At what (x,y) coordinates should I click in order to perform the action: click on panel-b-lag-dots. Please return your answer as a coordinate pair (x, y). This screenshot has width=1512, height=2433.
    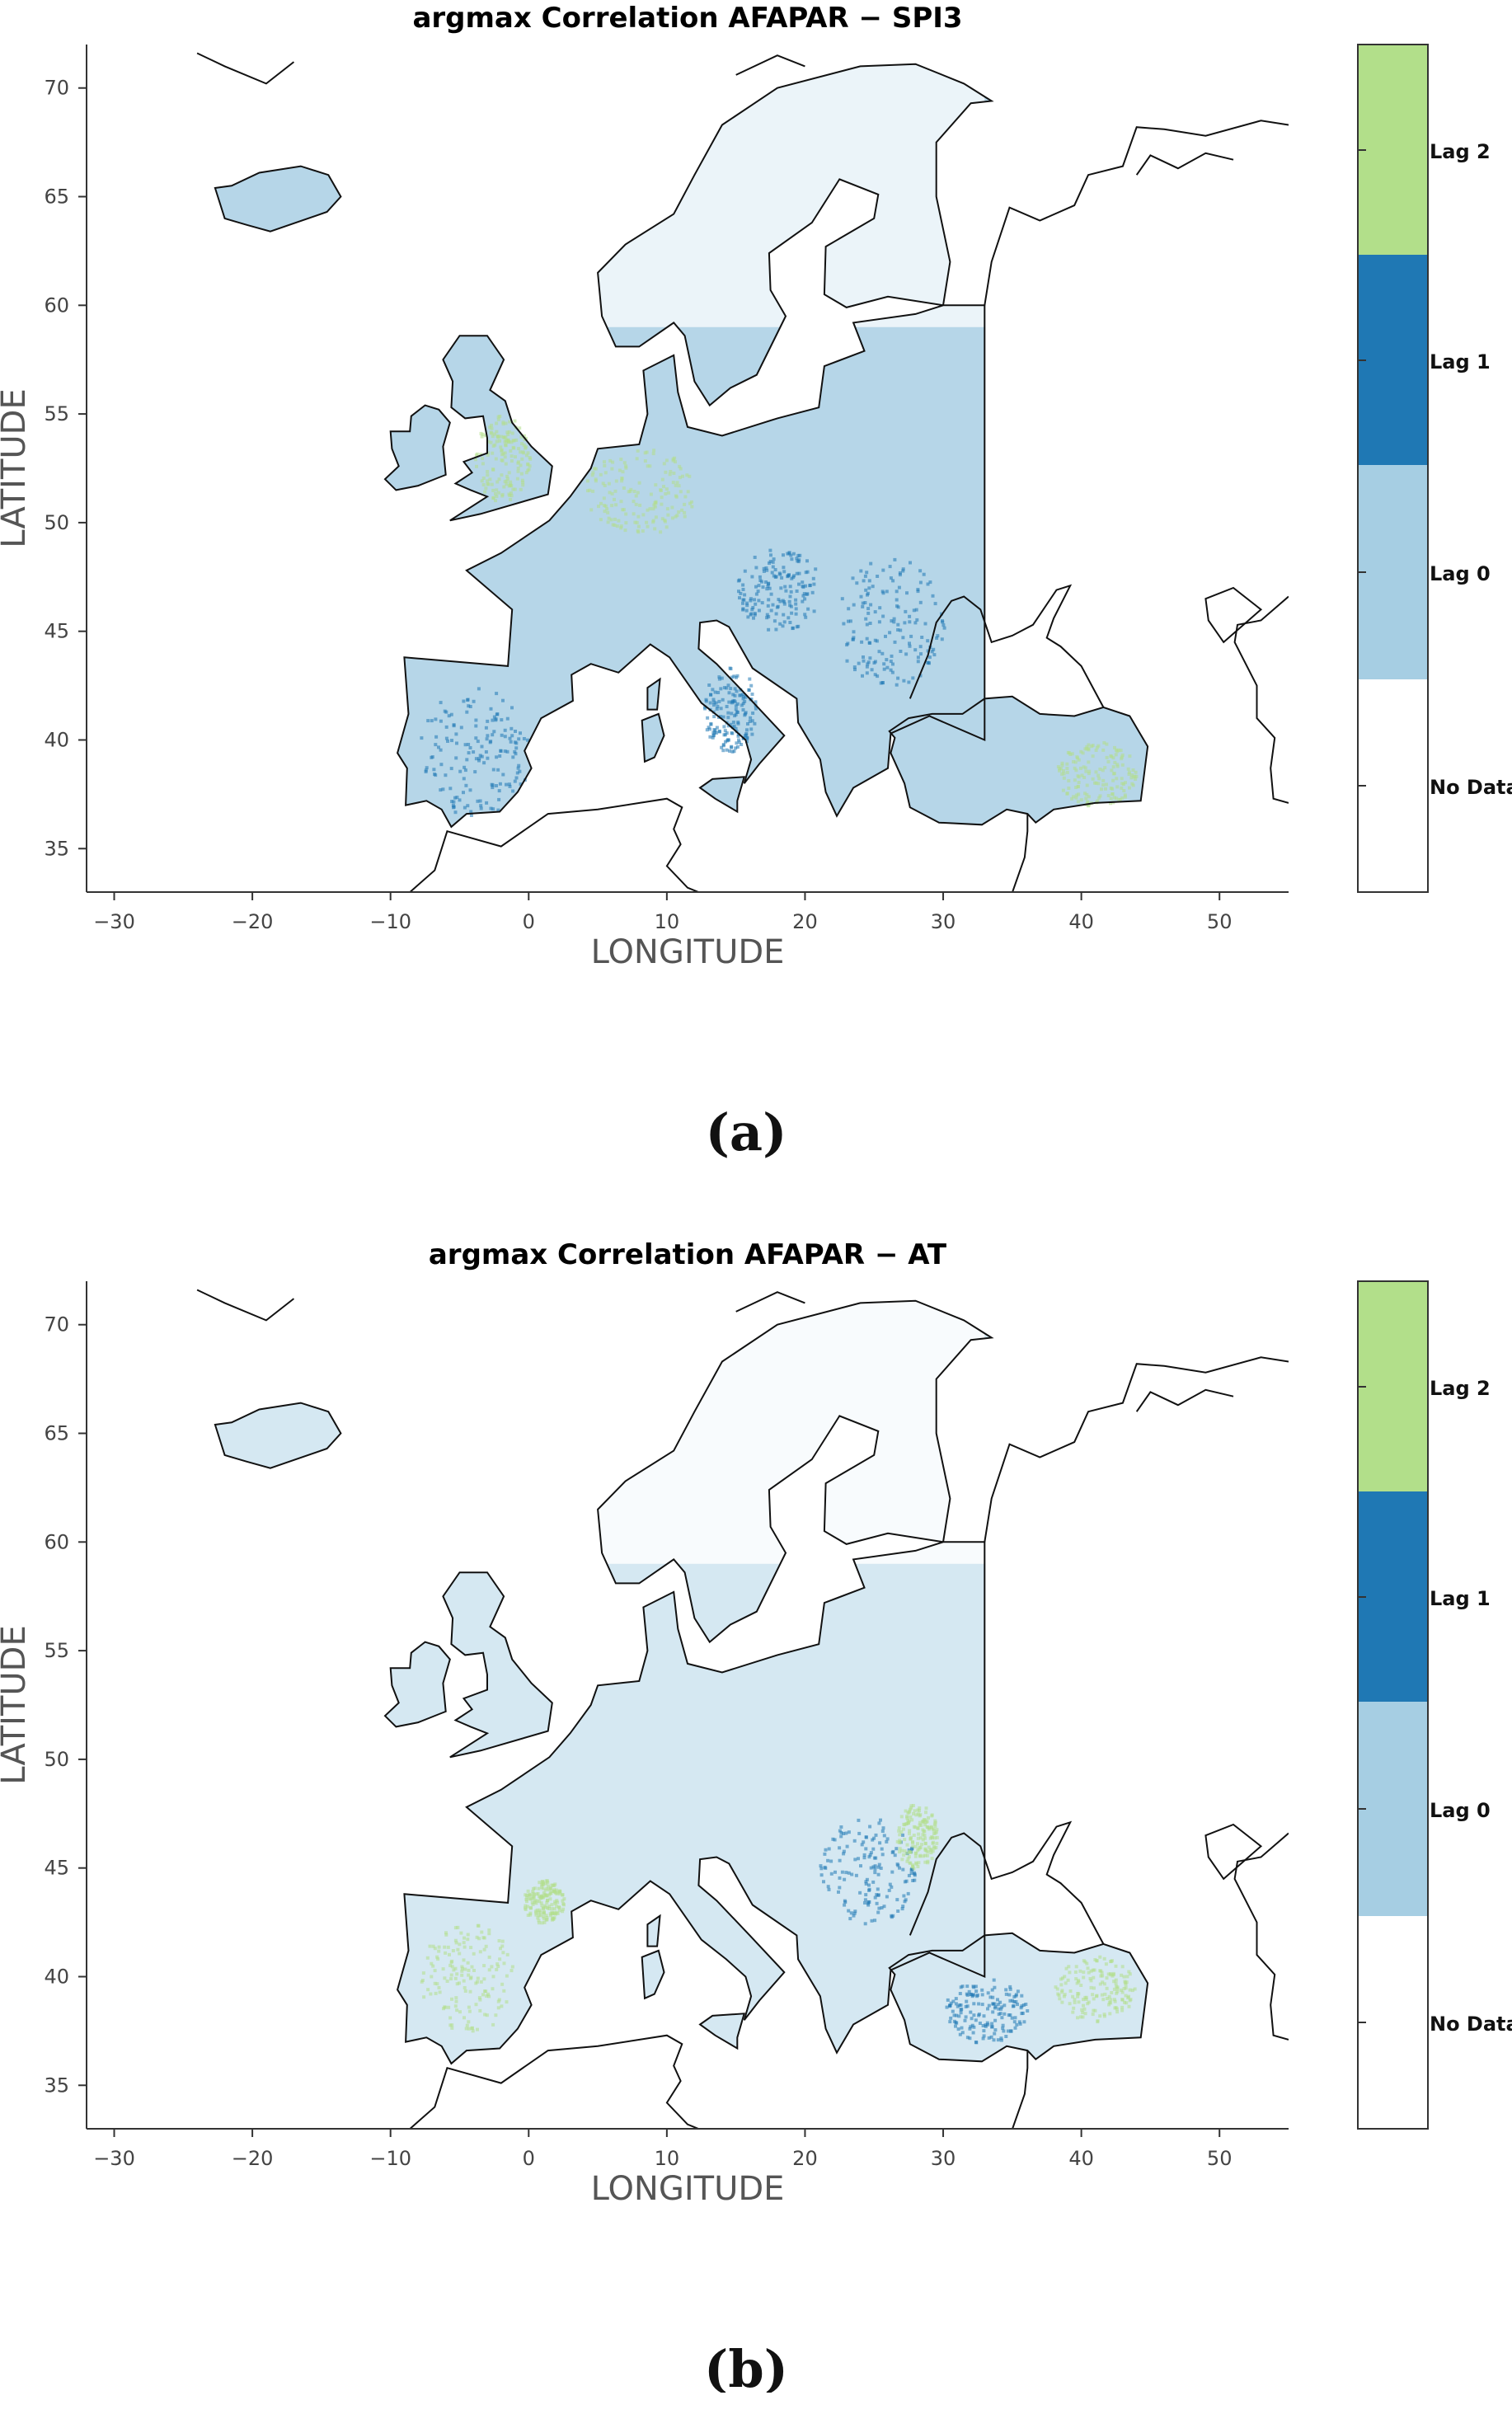
    Looking at the image, I should click on (779, 1925).